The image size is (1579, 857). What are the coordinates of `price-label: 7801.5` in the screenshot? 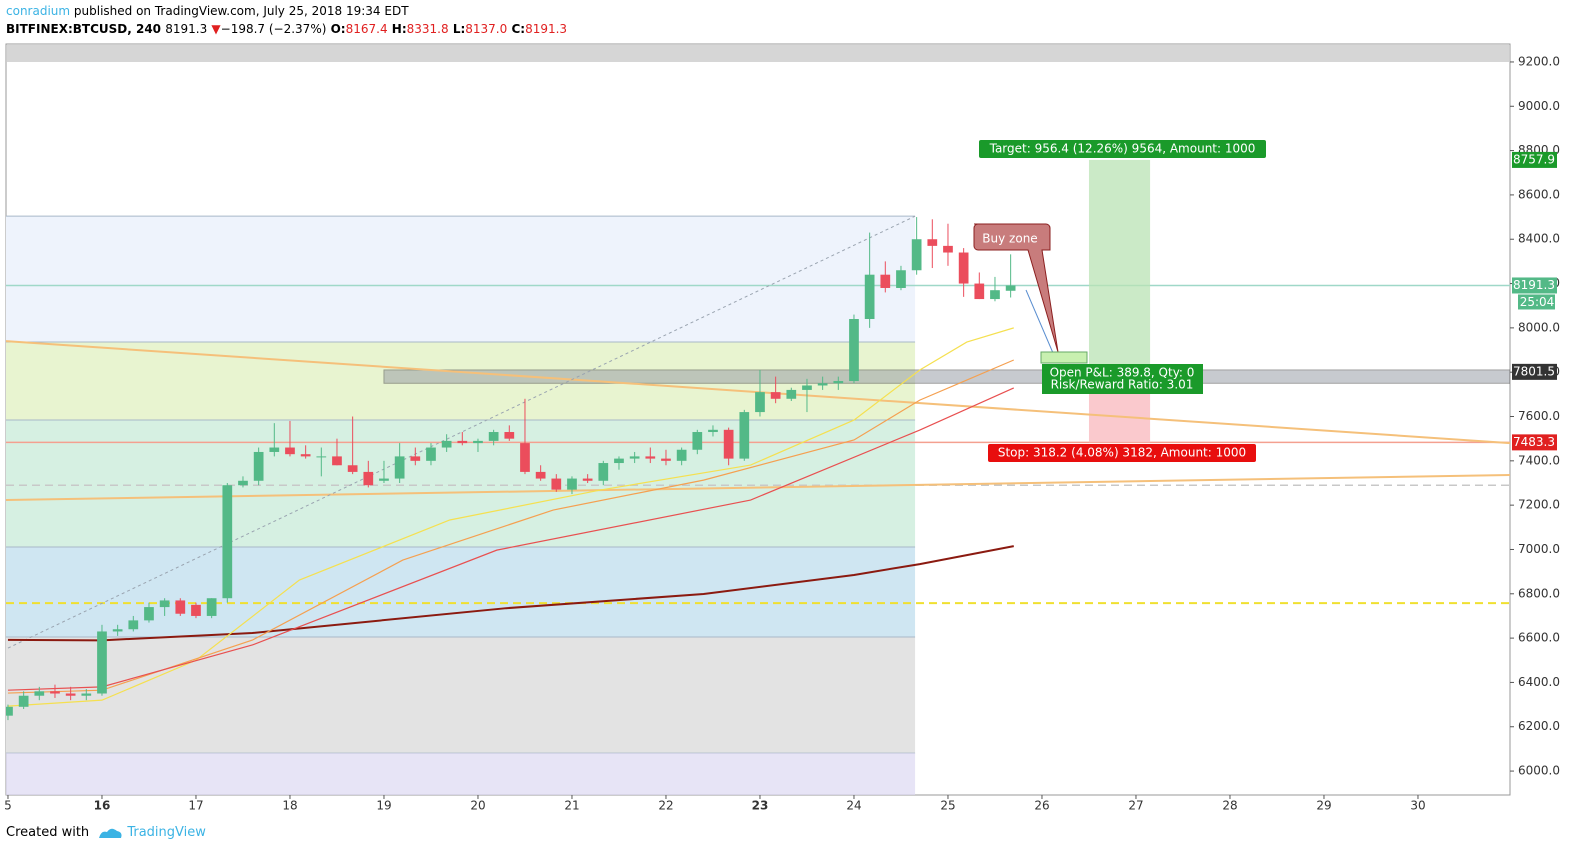 It's located at (1534, 371).